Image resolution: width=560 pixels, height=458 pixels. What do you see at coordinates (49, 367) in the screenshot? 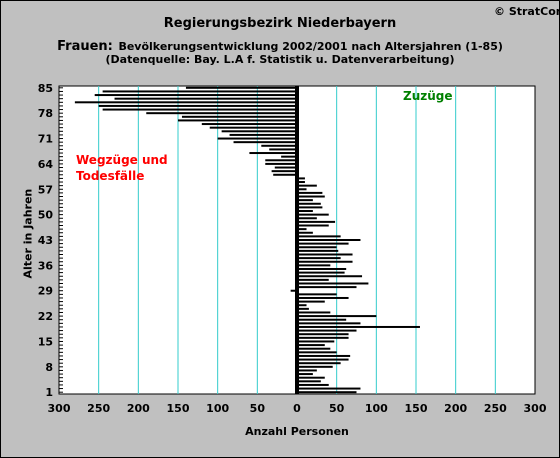
I see `y-tick-label: 8` at bounding box center [49, 367].